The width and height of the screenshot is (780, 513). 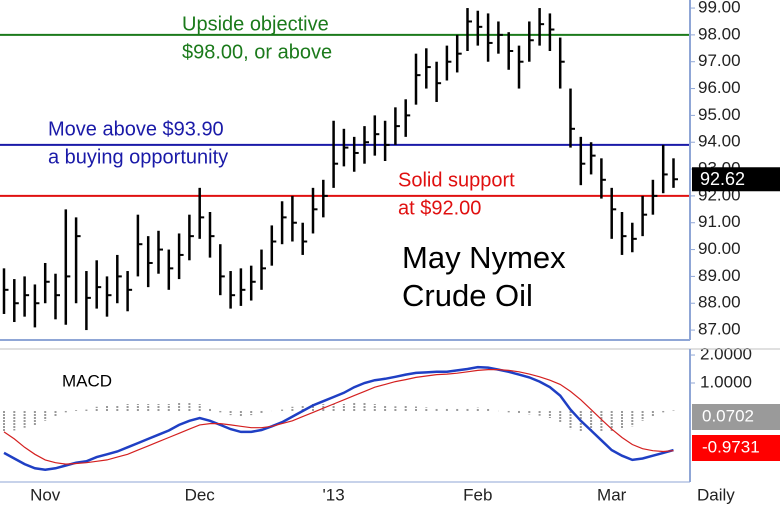 I want to click on chart-title: May Nymex, so click(x=484, y=257).